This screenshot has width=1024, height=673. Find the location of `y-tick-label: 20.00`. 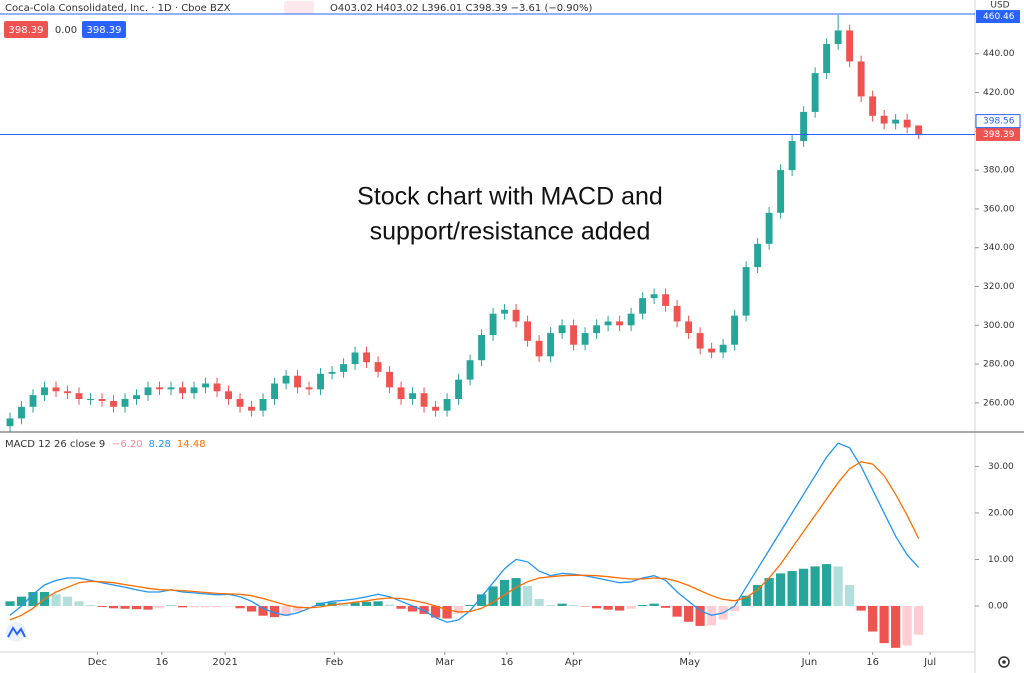

y-tick-label: 20.00 is located at coordinates (1001, 513).